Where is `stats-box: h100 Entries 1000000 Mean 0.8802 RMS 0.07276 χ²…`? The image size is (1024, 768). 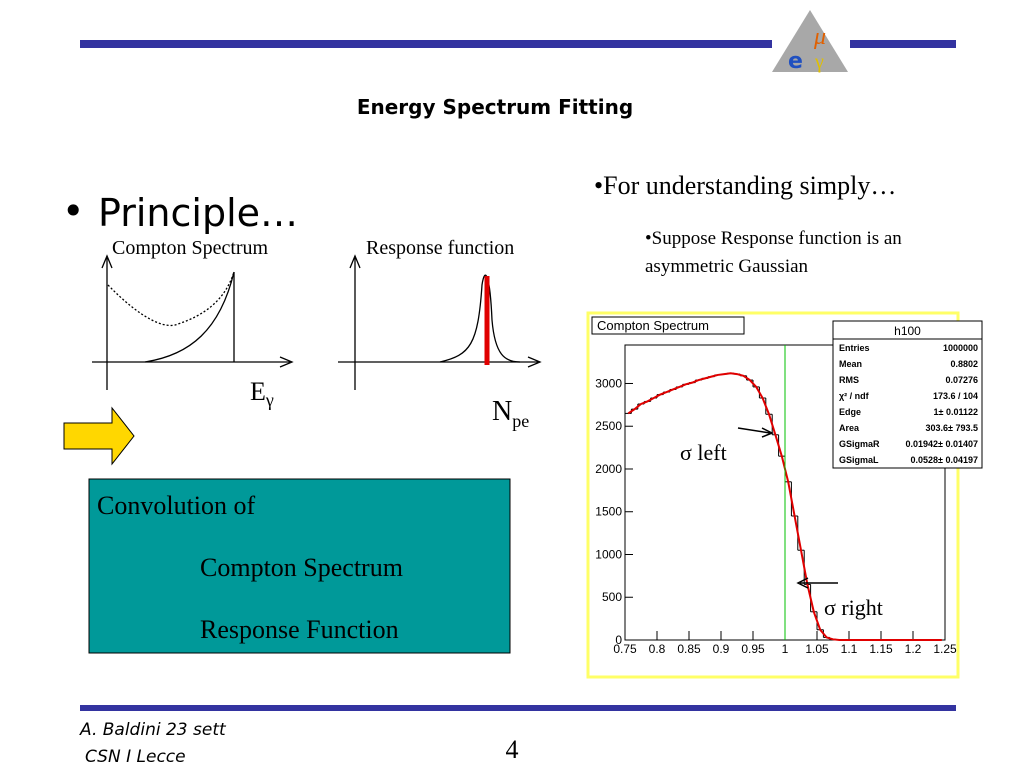 stats-box: h100 Entries 1000000 Mean 0.8802 RMS 0.07276 χ²… is located at coordinates (907, 394).